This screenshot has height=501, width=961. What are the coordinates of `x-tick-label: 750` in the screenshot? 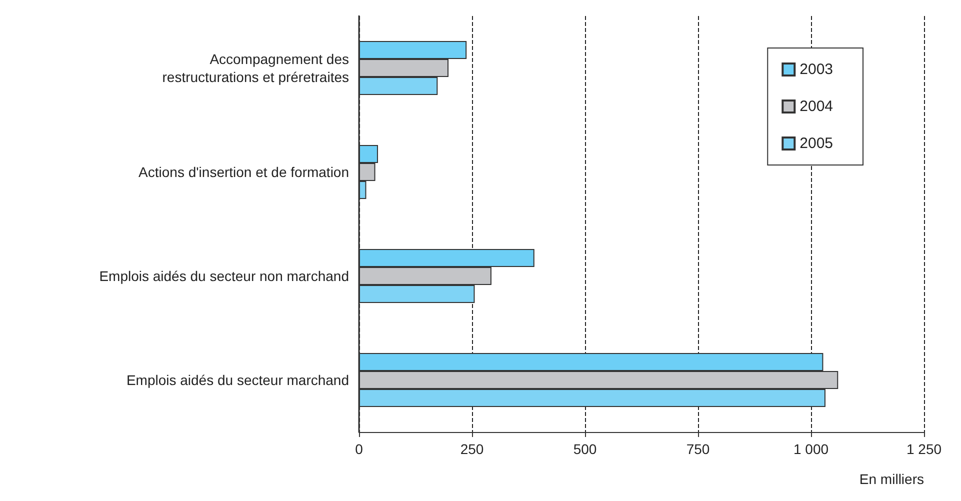 It's located at (698, 449).